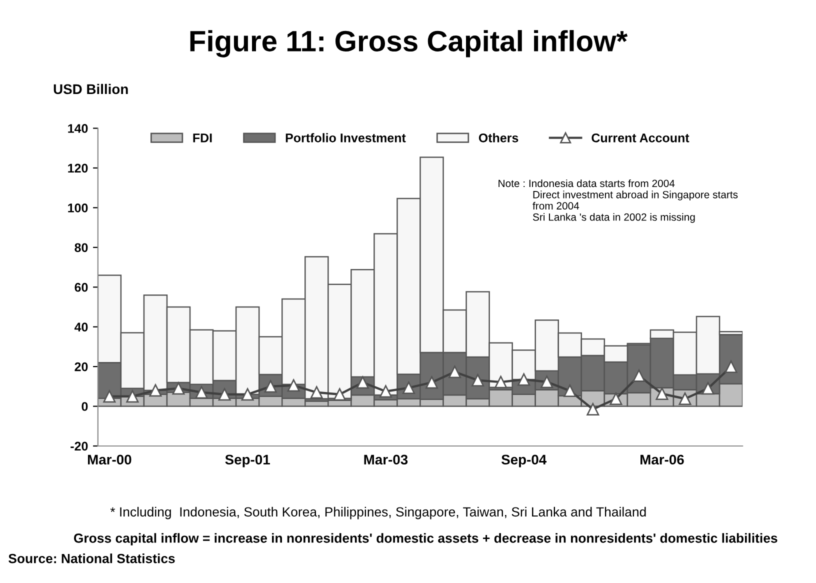 The width and height of the screenshot is (816, 583). What do you see at coordinates (81, 247) in the screenshot?
I see `y-tick-label: 80` at bounding box center [81, 247].